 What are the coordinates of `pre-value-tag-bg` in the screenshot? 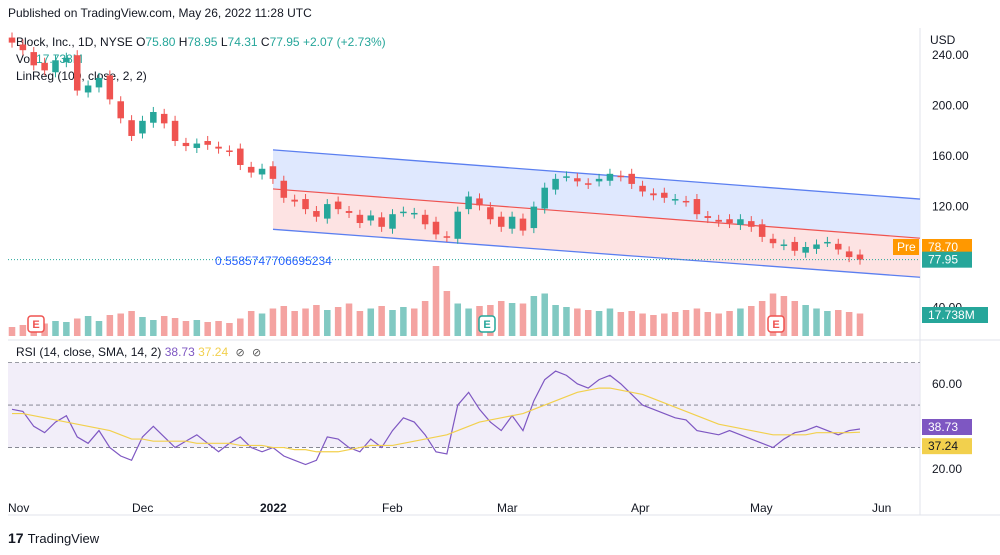 It's located at (947, 246).